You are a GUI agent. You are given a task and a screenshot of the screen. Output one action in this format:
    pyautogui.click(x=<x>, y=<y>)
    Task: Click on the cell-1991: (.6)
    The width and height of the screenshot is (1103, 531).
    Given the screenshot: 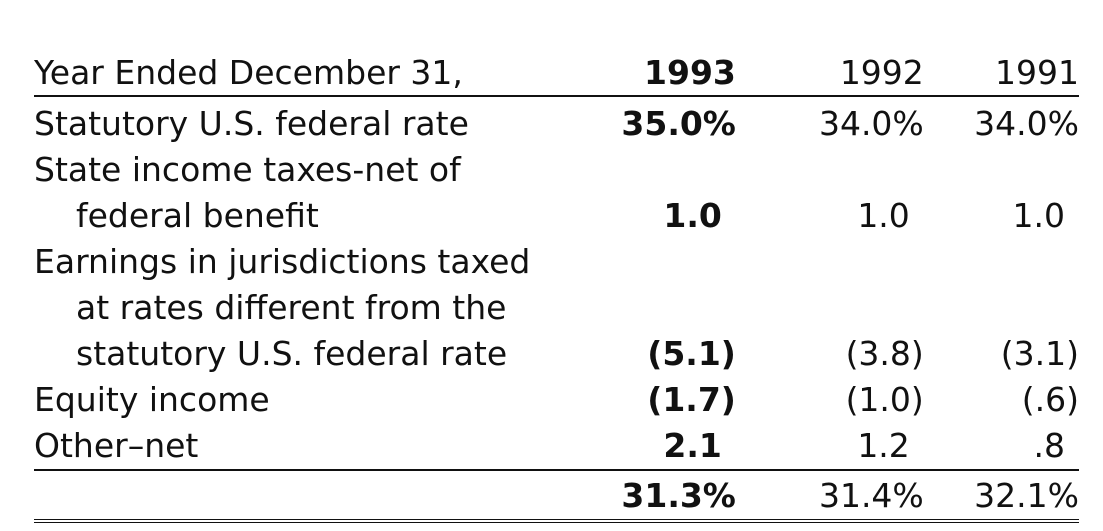 What is the action you would take?
    pyautogui.click(x=1050, y=399)
    